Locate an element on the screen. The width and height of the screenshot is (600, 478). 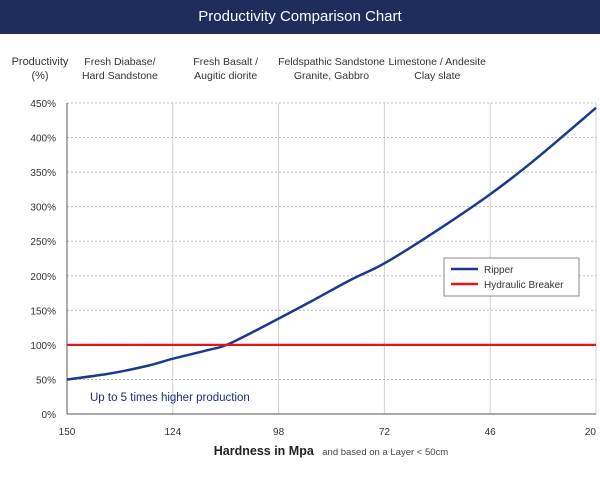
y-tick-label: 100% is located at coordinates (43, 346).